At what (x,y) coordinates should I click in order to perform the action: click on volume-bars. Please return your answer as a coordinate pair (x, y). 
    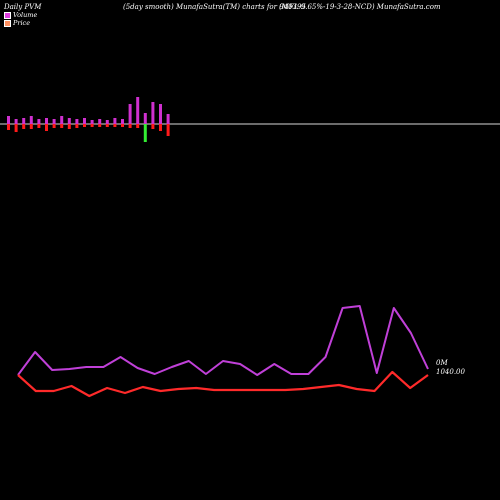
    Looking at the image, I should click on (88, 119).